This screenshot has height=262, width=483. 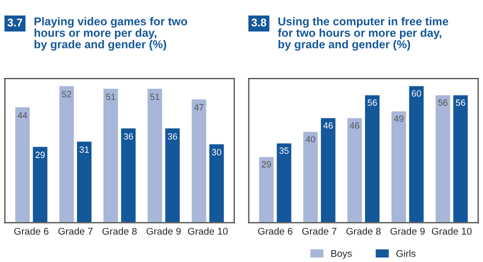 I want to click on chart-title: 3.7 Playing video games for two hours or more per day, by grade and gender (%), so click(x=98, y=34).